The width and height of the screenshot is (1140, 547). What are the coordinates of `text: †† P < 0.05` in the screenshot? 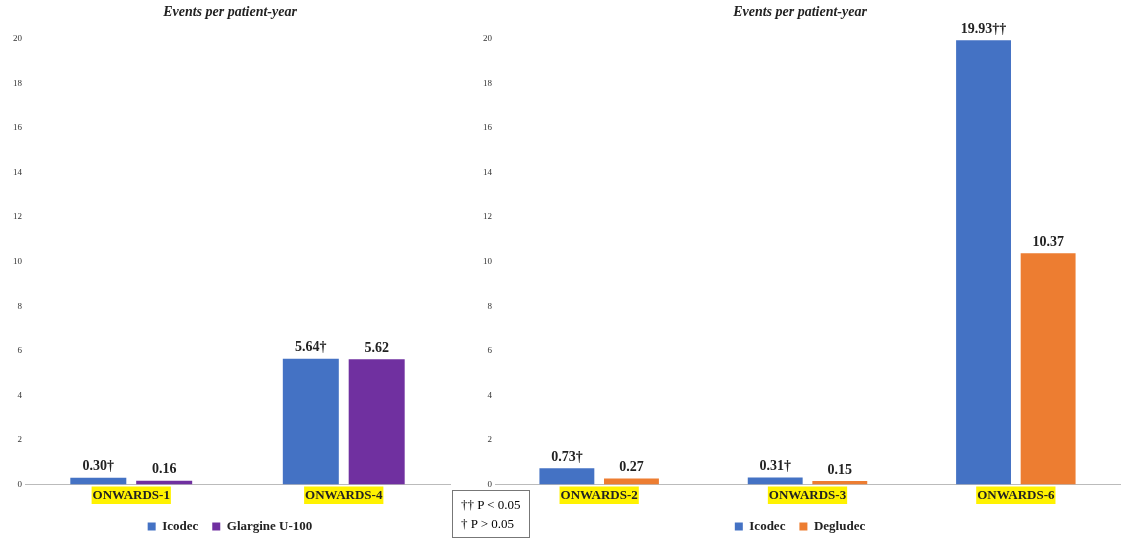 It's located at (491, 505).